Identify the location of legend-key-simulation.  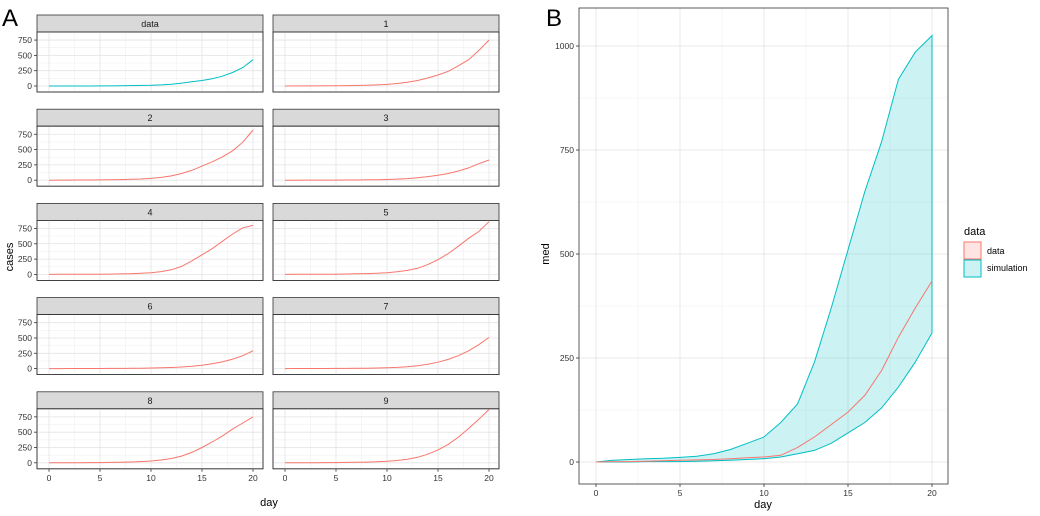
(972, 268).